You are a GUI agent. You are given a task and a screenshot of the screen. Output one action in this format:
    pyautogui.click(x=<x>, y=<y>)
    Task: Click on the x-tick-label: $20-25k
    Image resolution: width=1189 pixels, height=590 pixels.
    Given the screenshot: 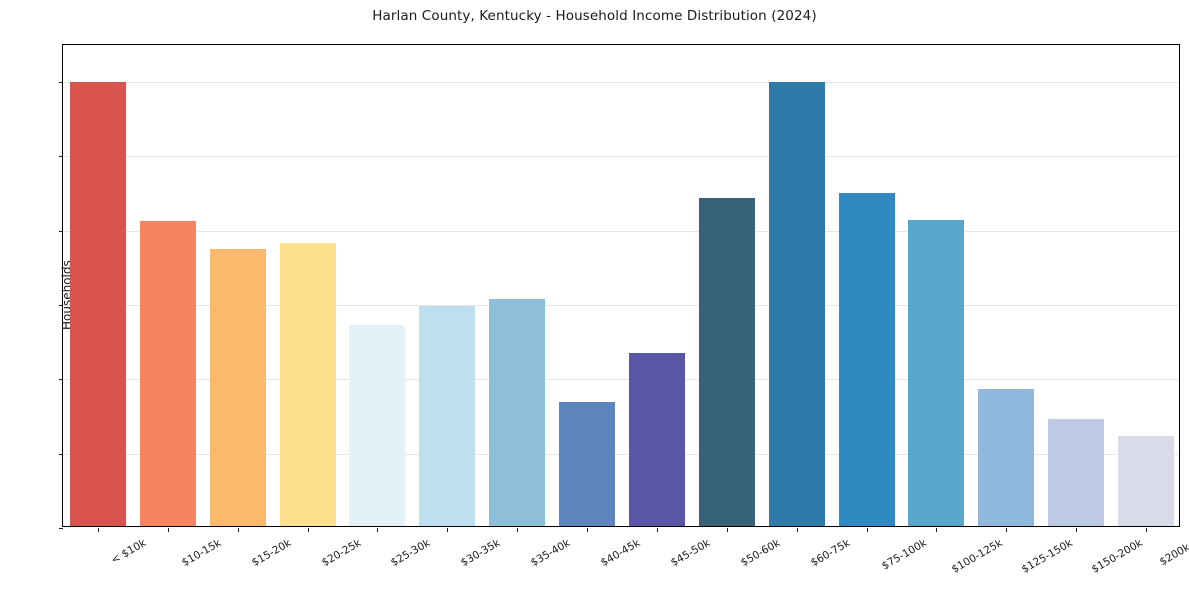 What is the action you would take?
    pyautogui.click(x=341, y=553)
    